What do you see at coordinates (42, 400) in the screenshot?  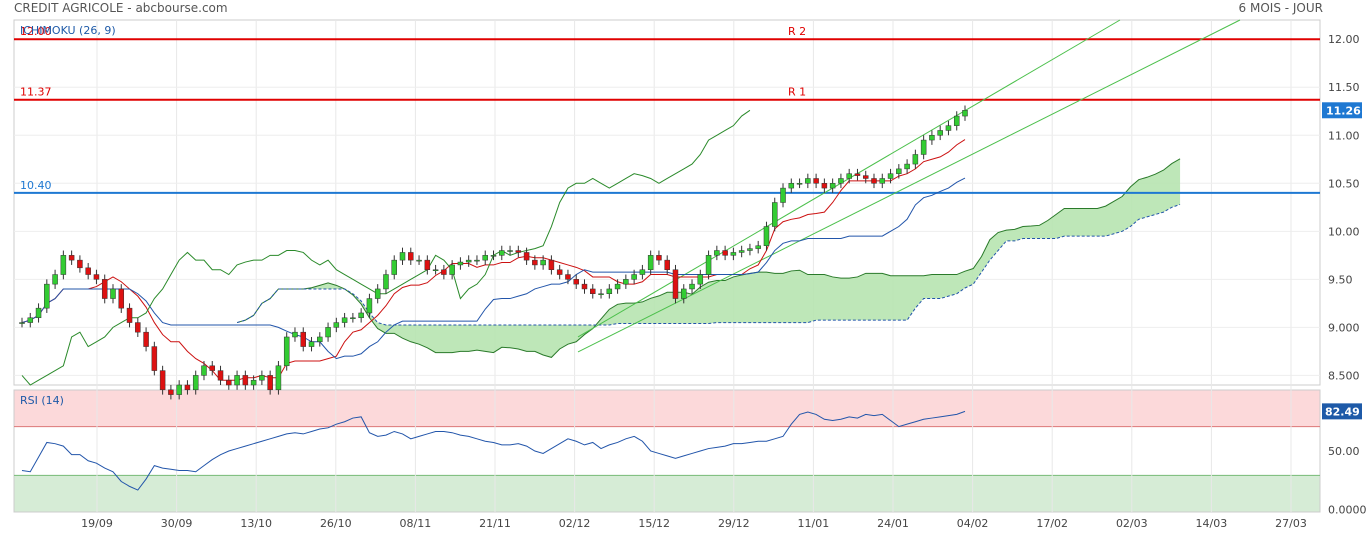 I see `rsi-label: RSI (14)` at bounding box center [42, 400].